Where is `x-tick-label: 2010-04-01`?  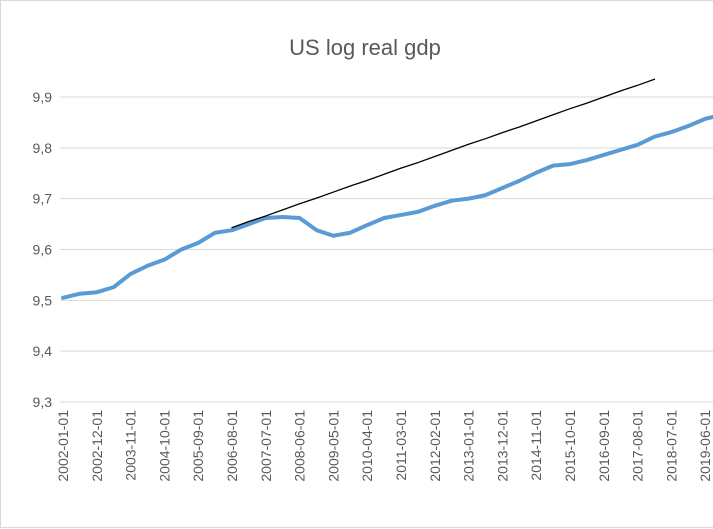 x-tick-label: 2010-04-01 is located at coordinates (367, 446).